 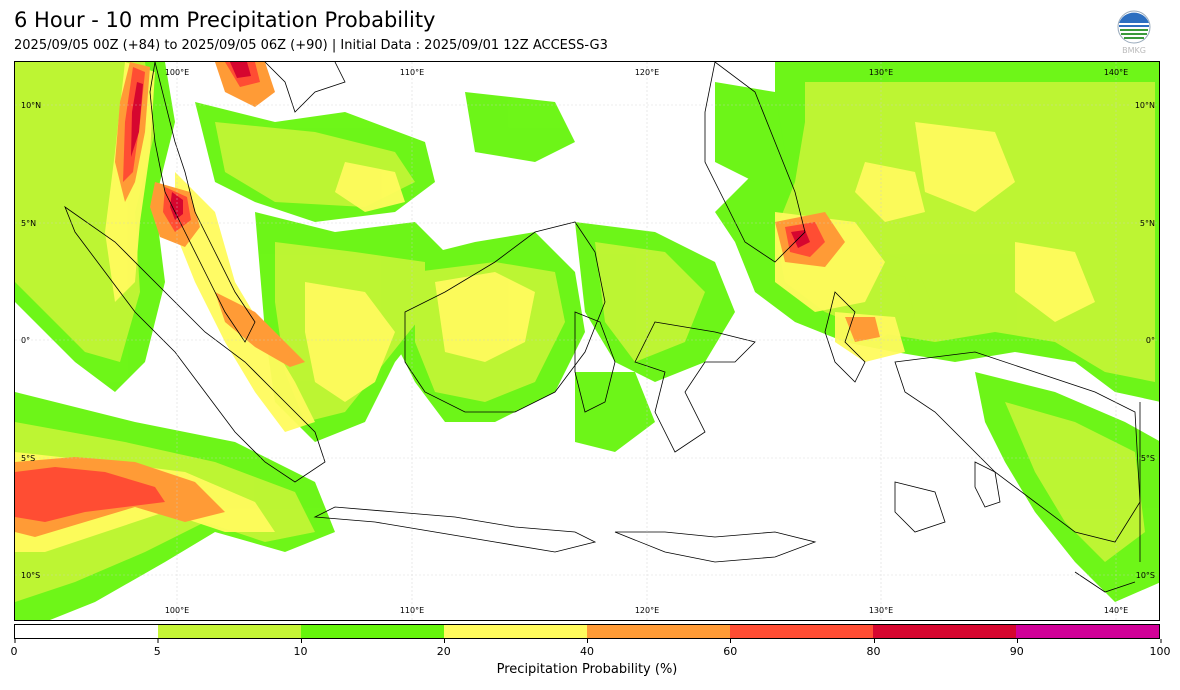 I want to click on lat-label-right: 10°S, so click(x=1145, y=575).